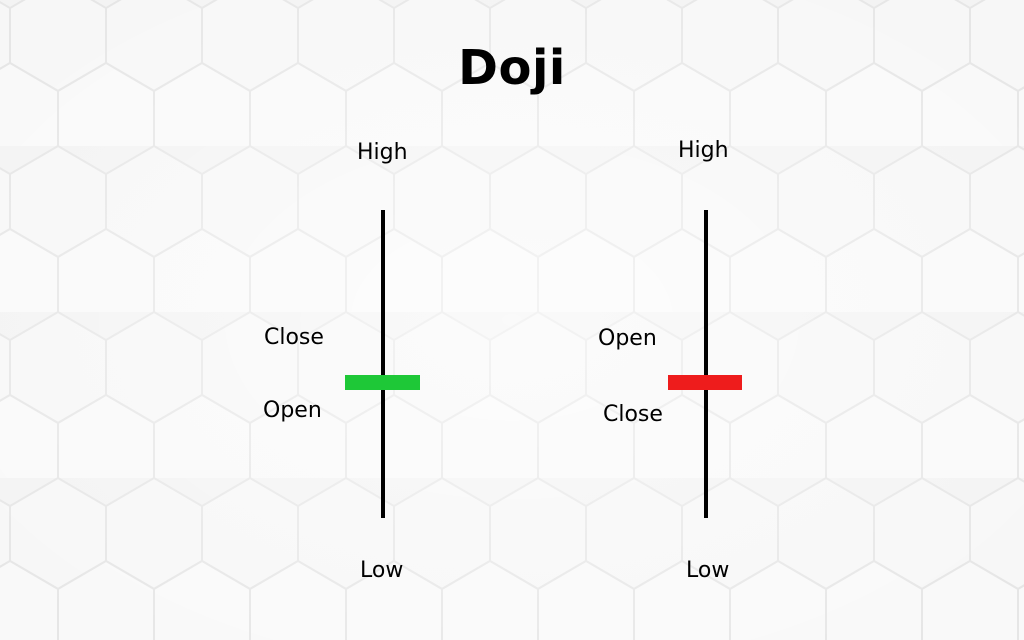 Image resolution: width=1024 pixels, height=640 pixels. I want to click on bearish-high-label: High, so click(703, 150).